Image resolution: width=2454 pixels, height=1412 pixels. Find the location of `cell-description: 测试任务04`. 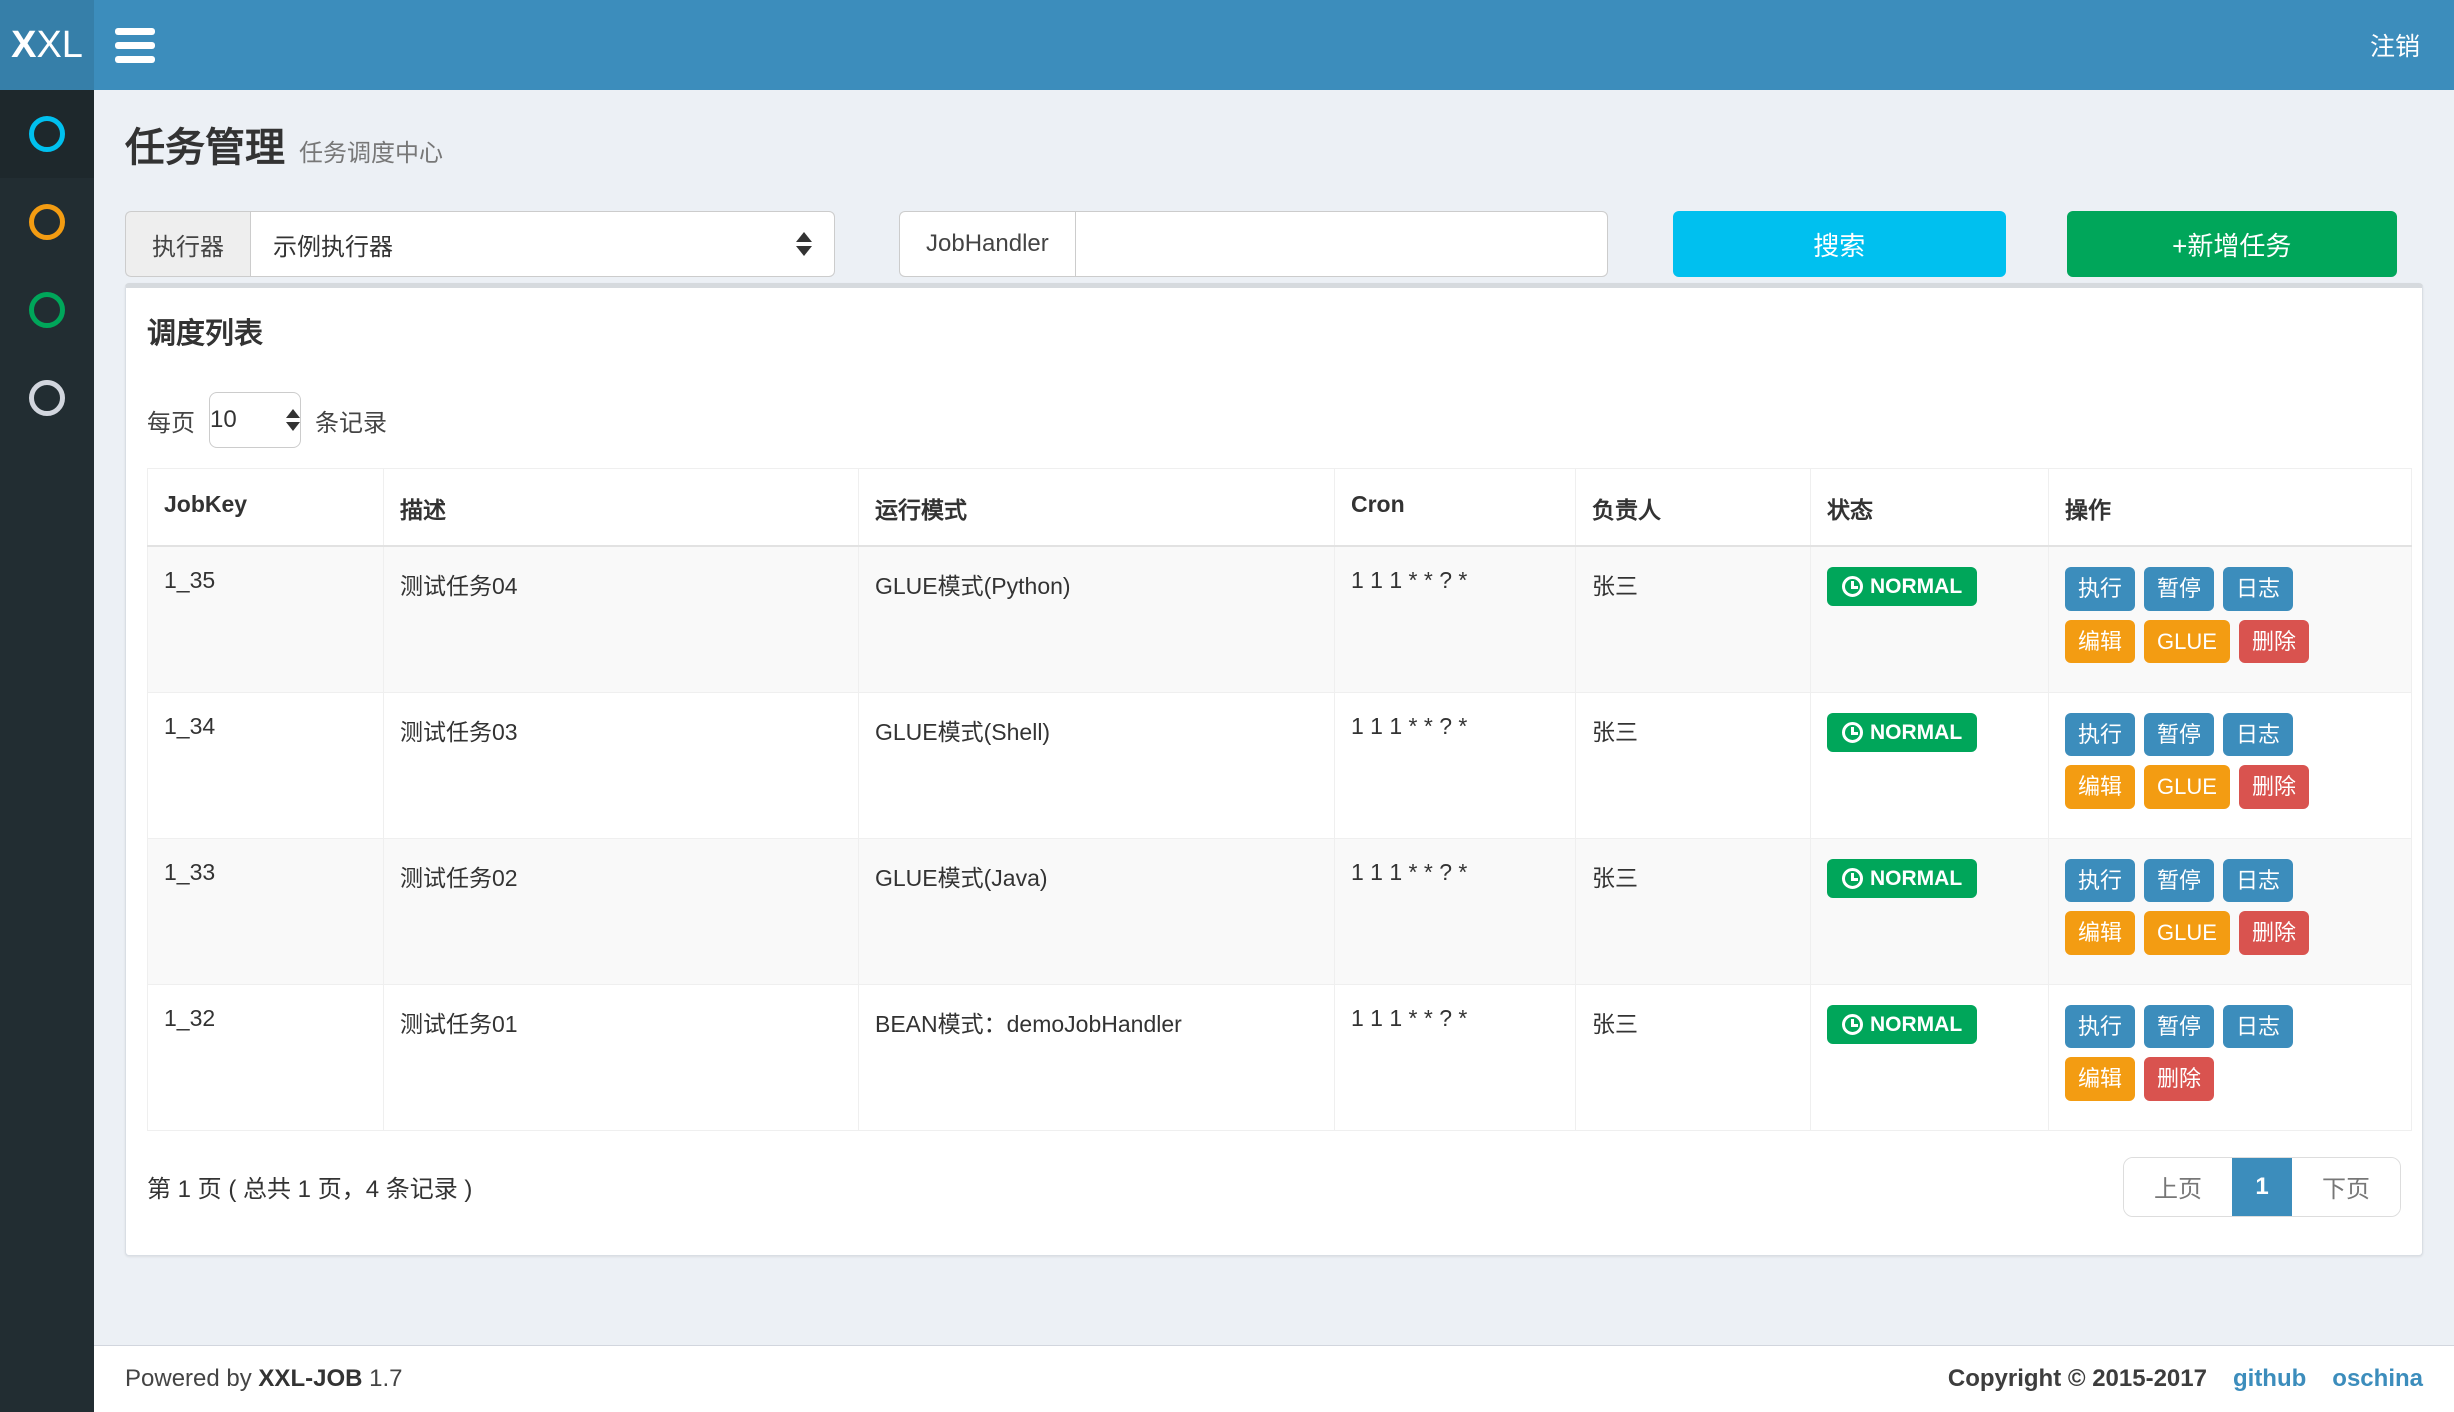

cell-description: 测试任务04 is located at coordinates (621, 619).